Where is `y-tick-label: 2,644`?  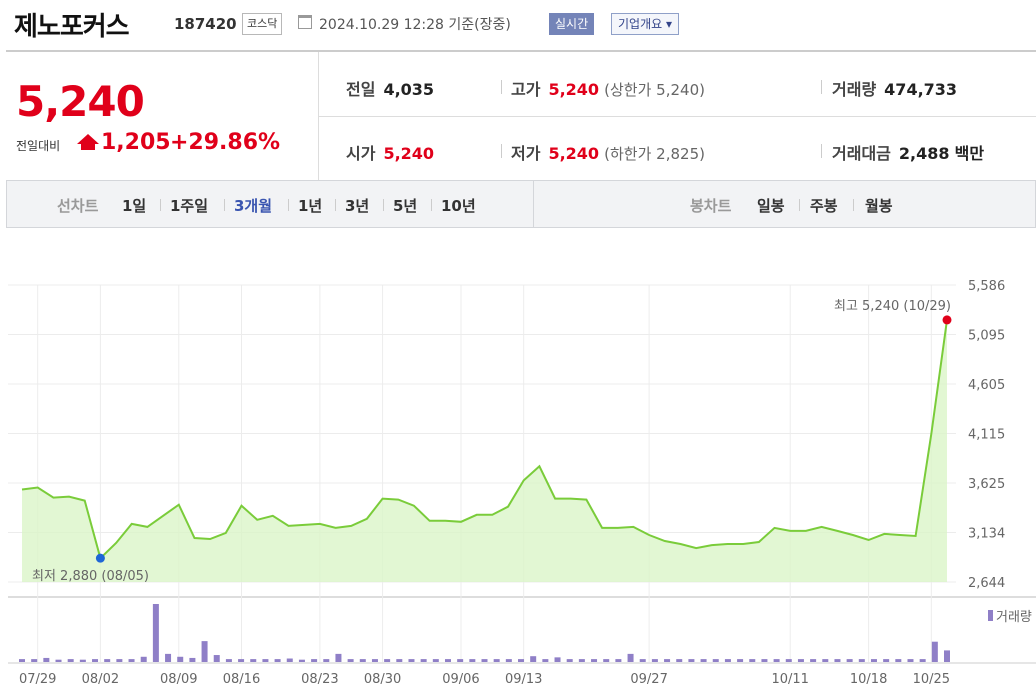 y-tick-label: 2,644 is located at coordinates (986, 583).